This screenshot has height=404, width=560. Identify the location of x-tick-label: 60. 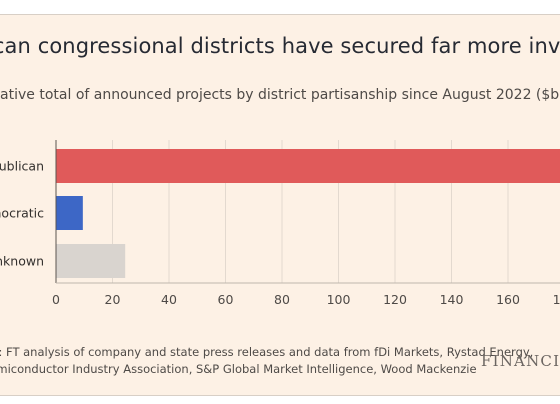
(226, 299).